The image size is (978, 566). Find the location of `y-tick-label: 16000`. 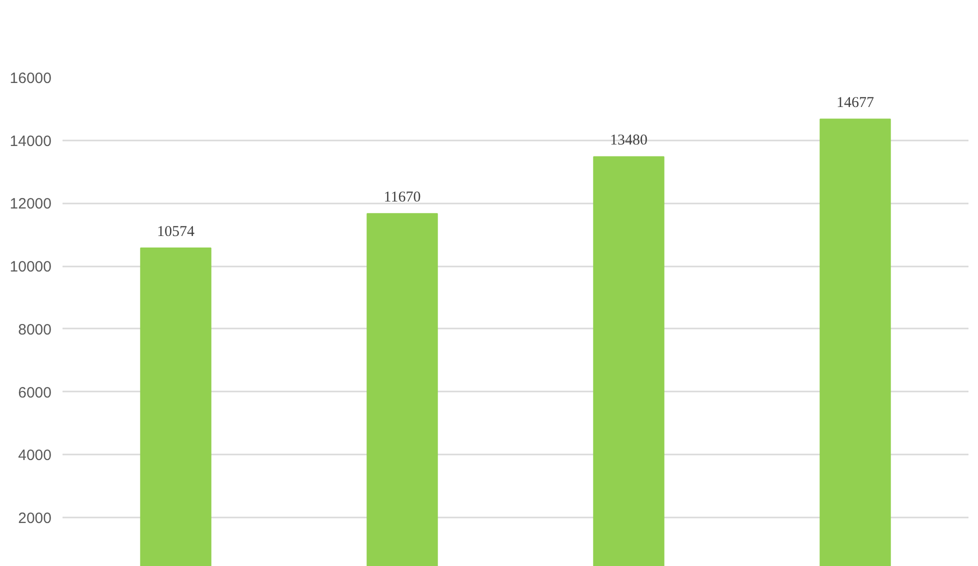

y-tick-label: 16000 is located at coordinates (31, 78).